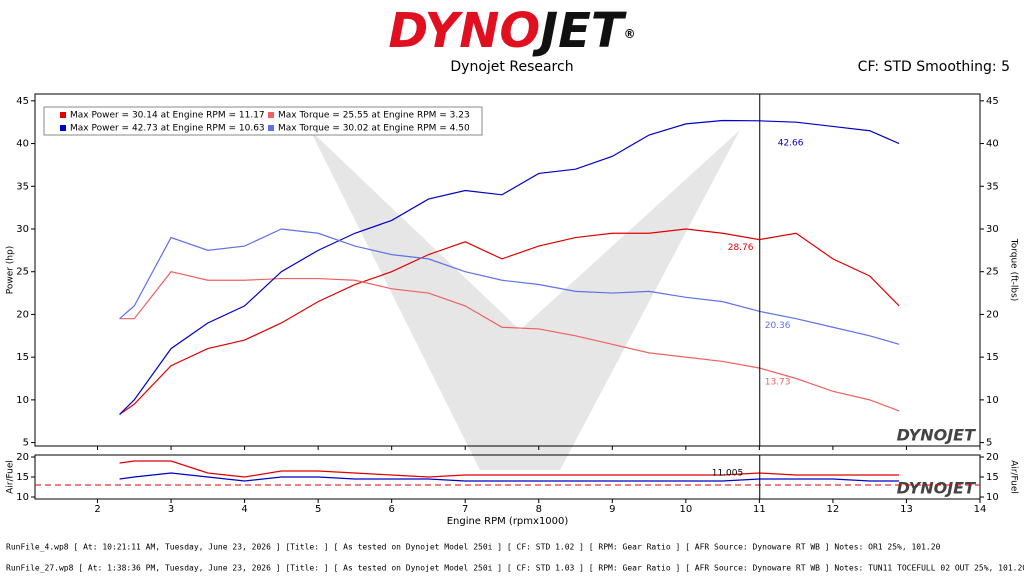 The height and width of the screenshot is (576, 1024). Describe the element at coordinates (778, 326) in the screenshot. I see `cursor-value-label: 20.36` at that location.